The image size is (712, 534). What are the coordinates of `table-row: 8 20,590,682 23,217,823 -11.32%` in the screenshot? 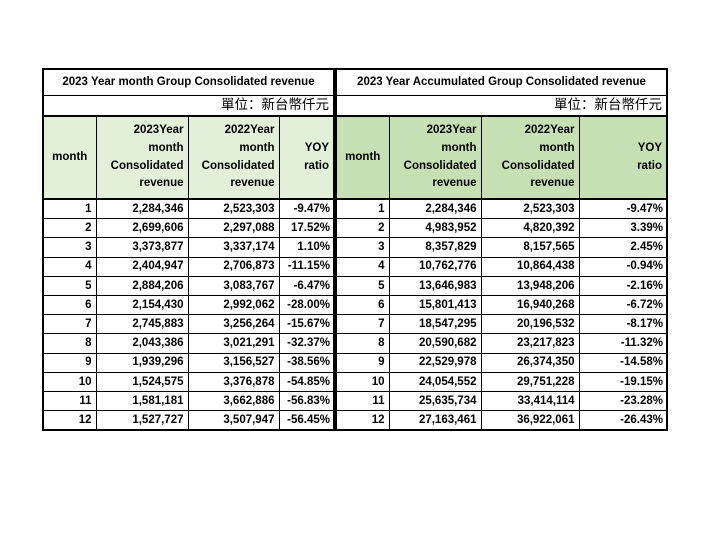 It's located at (501, 343).